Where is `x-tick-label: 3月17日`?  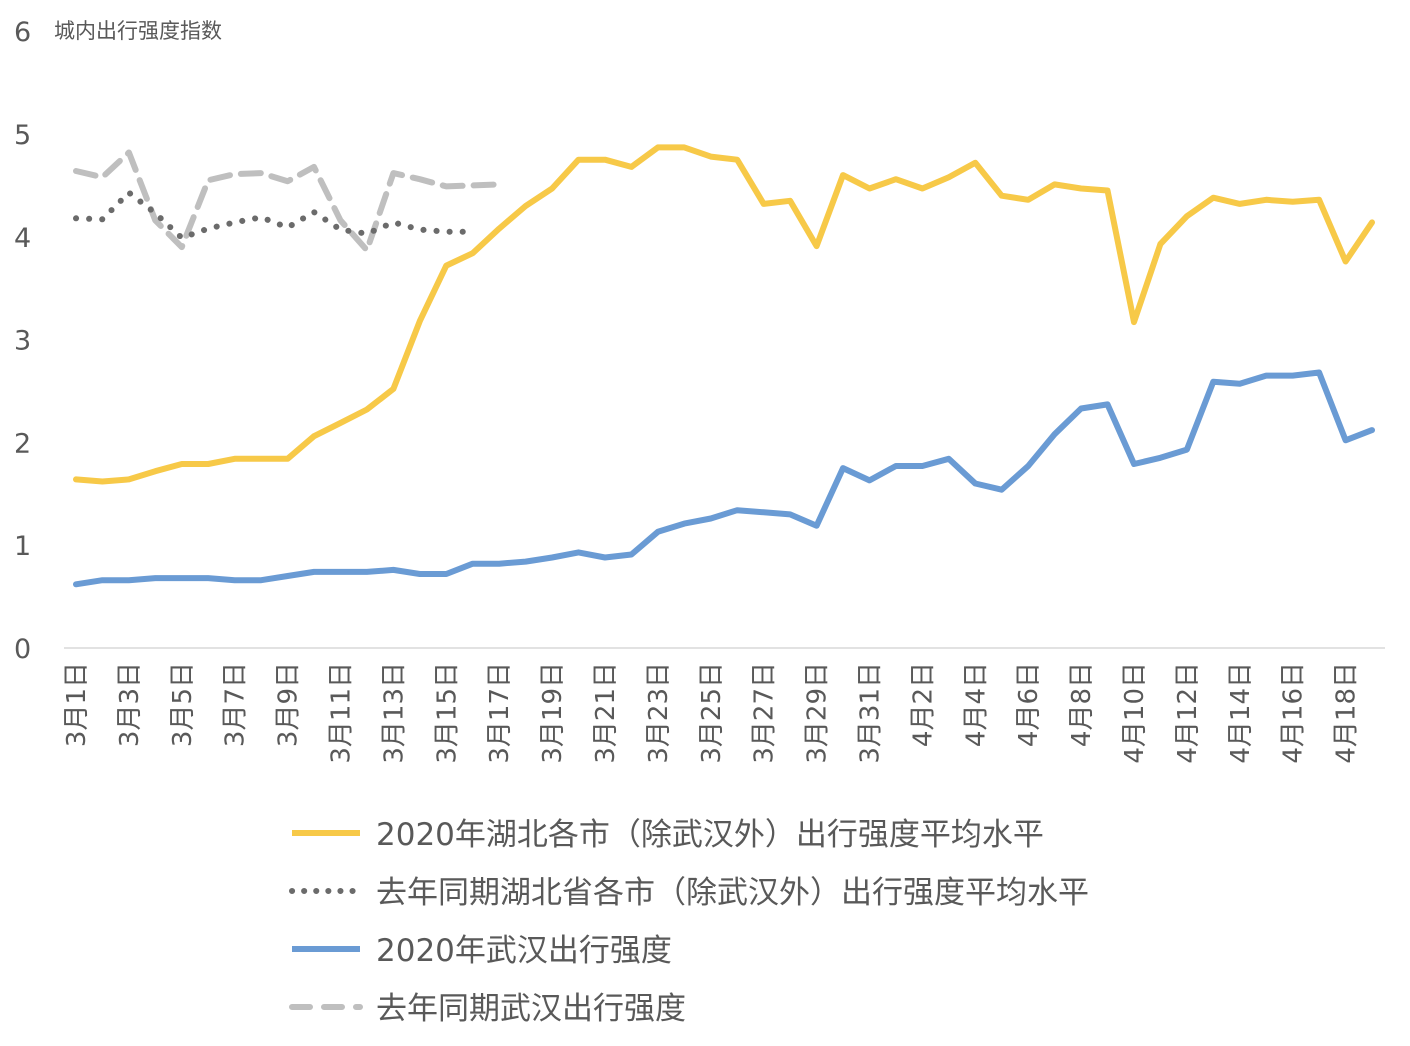 x-tick-label: 3月17日 is located at coordinates (500, 713).